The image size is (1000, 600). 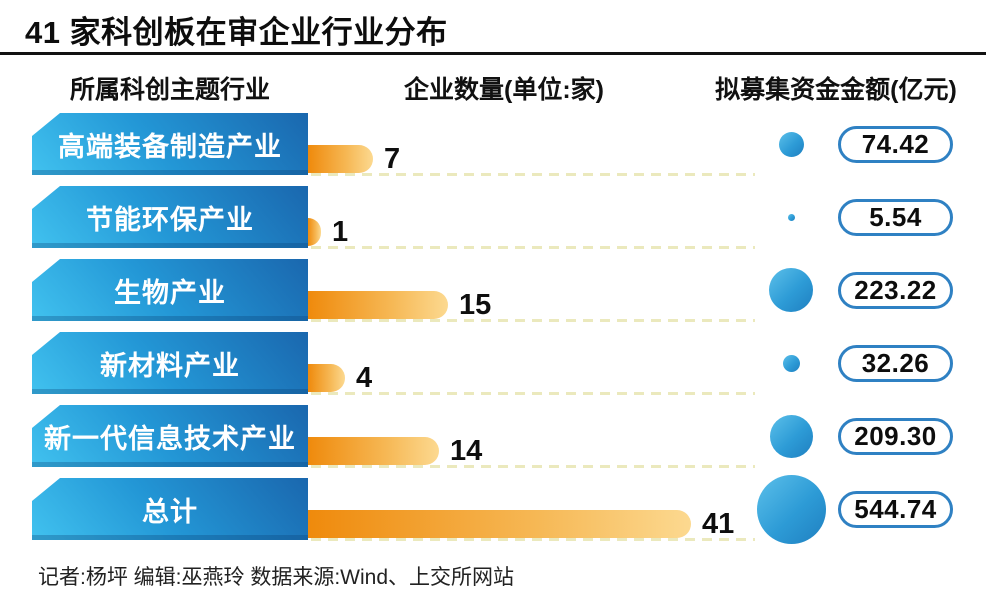 I want to click on table-row: 节能环保产业 1 5.54, so click(x=500, y=222).